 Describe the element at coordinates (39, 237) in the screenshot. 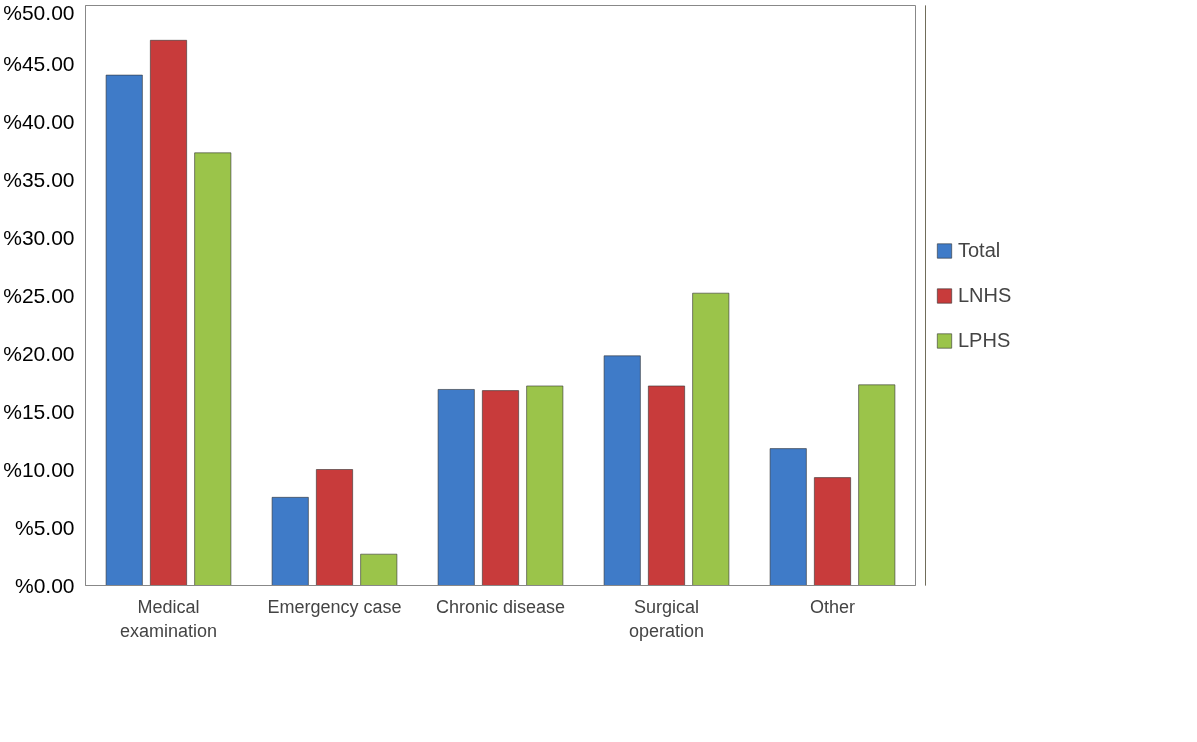

I see `y-tick-label: %30.00` at that location.